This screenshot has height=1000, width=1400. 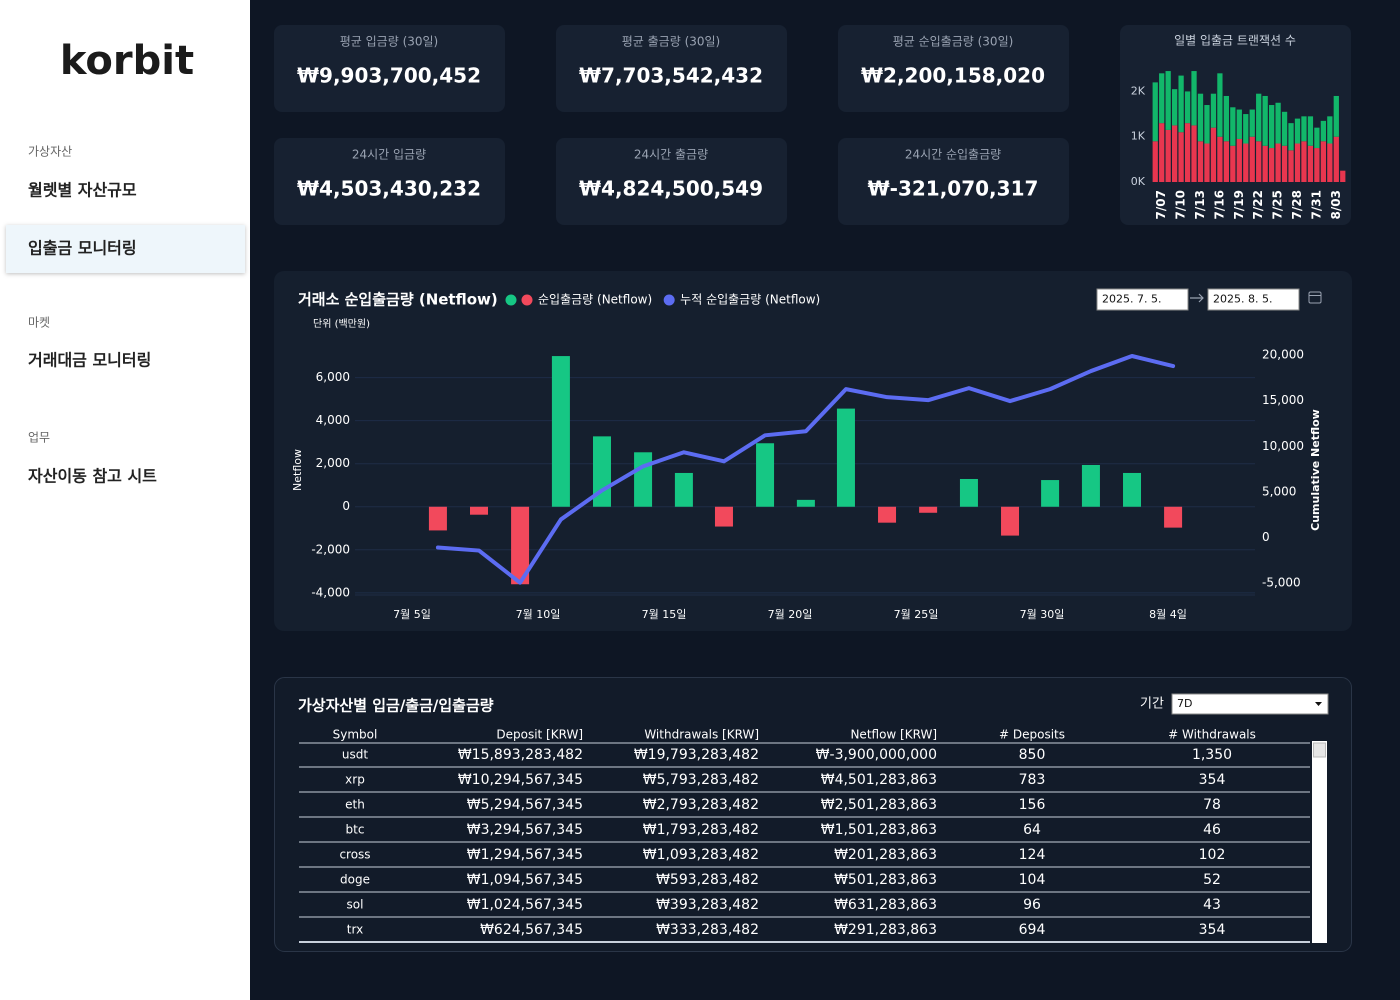 I want to click on x-tick-label: 7/13, so click(x=1200, y=204).